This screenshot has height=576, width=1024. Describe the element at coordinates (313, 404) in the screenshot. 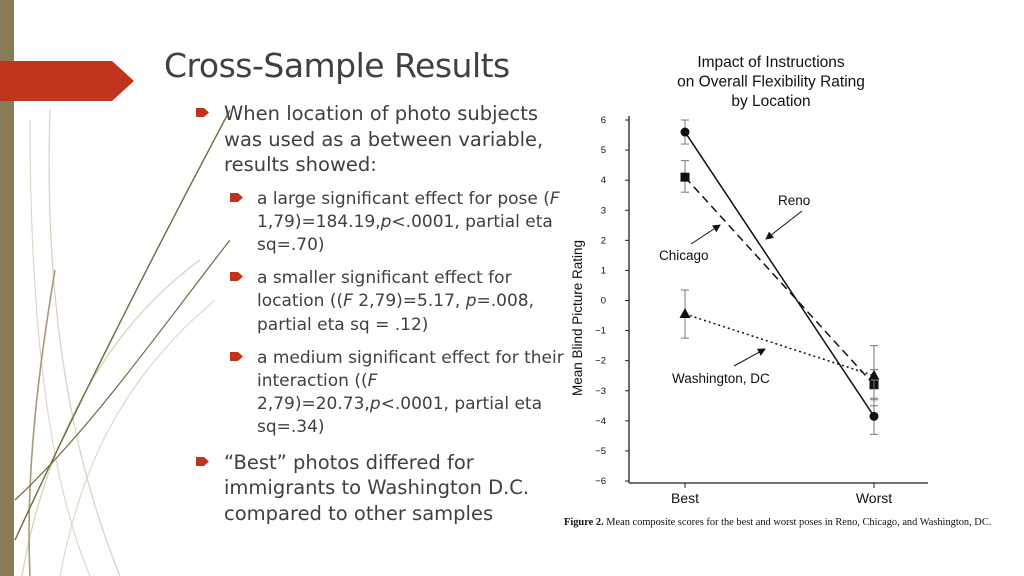

I see `bullet-text: 2,79)=20.73,` at that location.